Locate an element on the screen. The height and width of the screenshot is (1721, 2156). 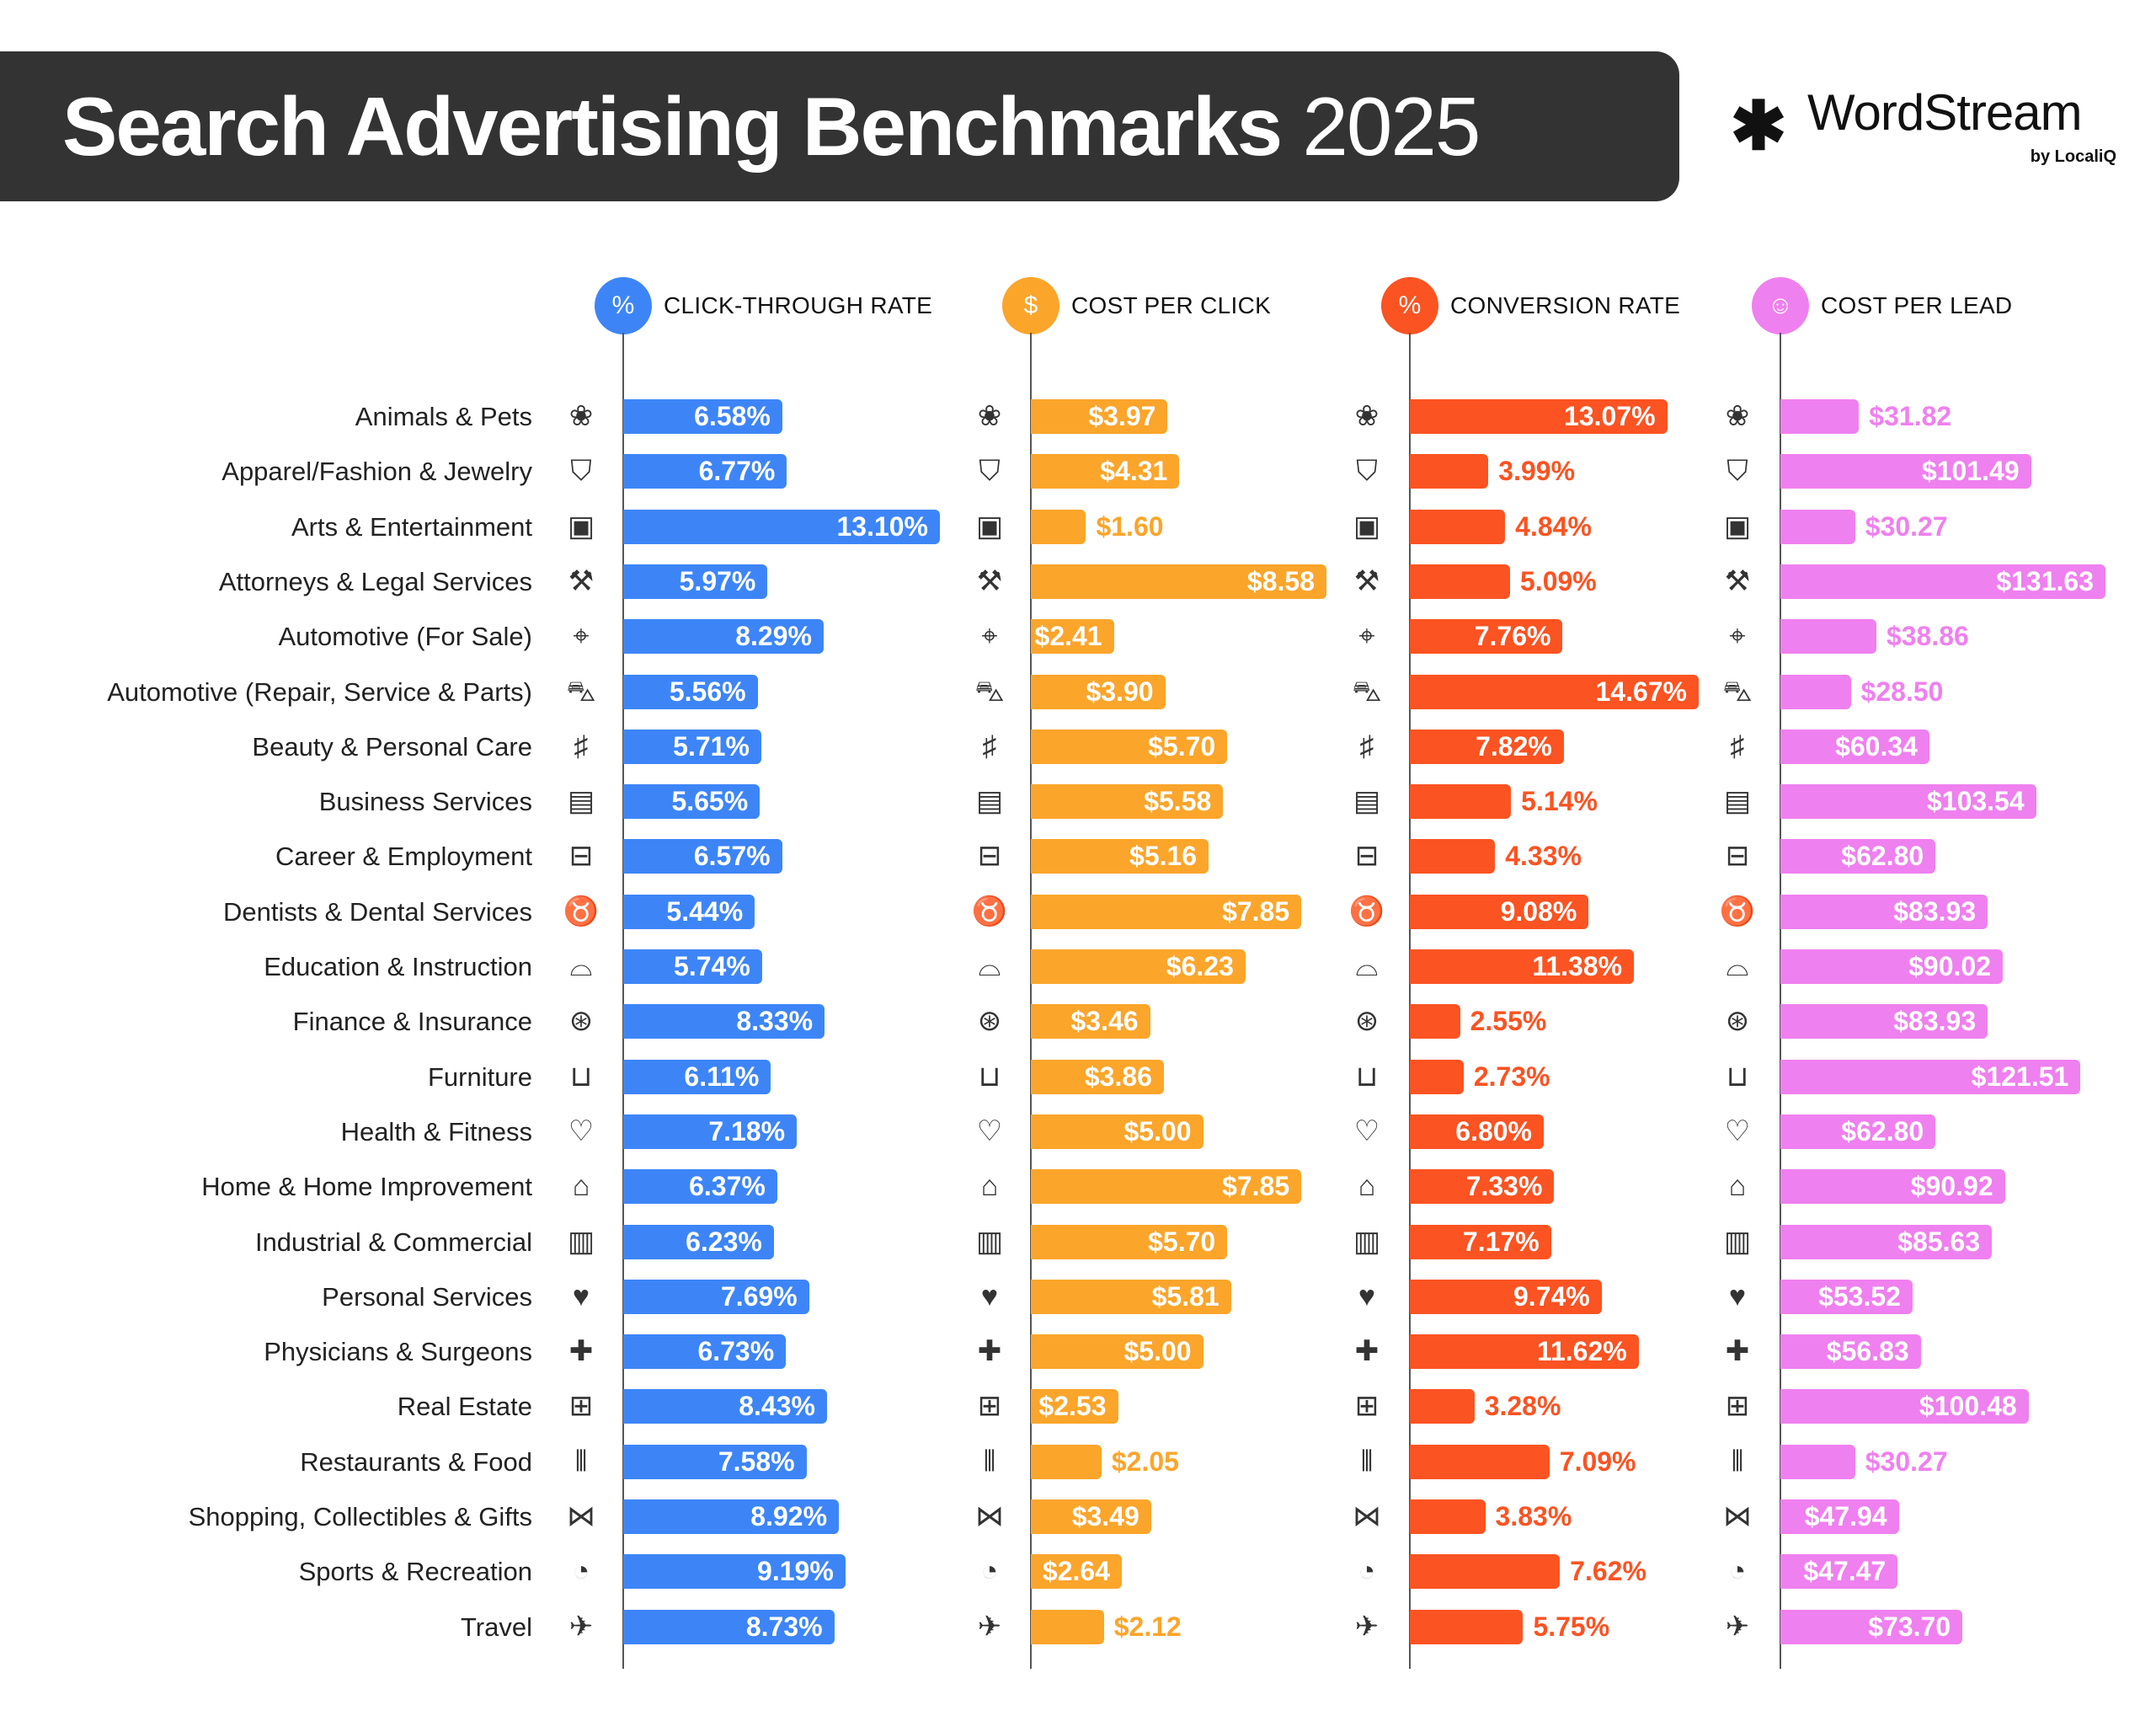
data-label: 5.14% is located at coordinates (1559, 801).